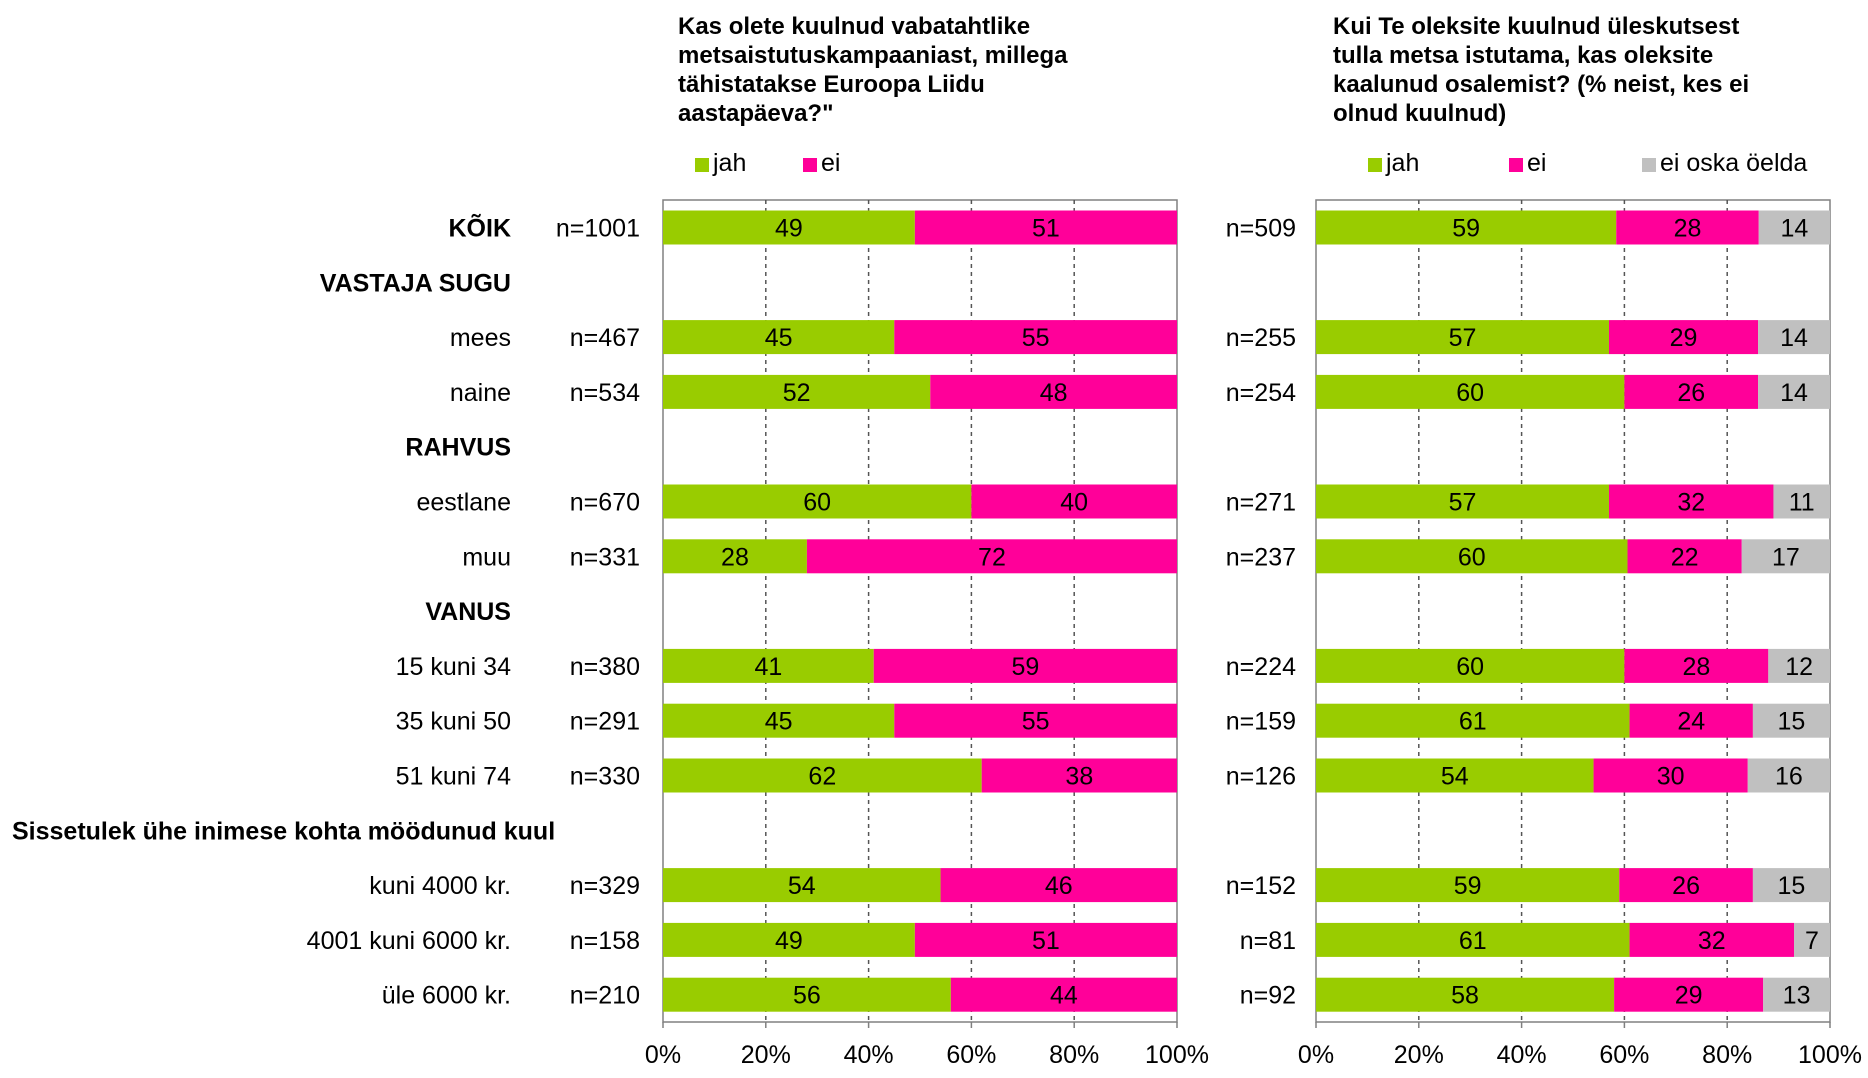  What do you see at coordinates (486, 557) in the screenshot?
I see `row-label: muu` at bounding box center [486, 557].